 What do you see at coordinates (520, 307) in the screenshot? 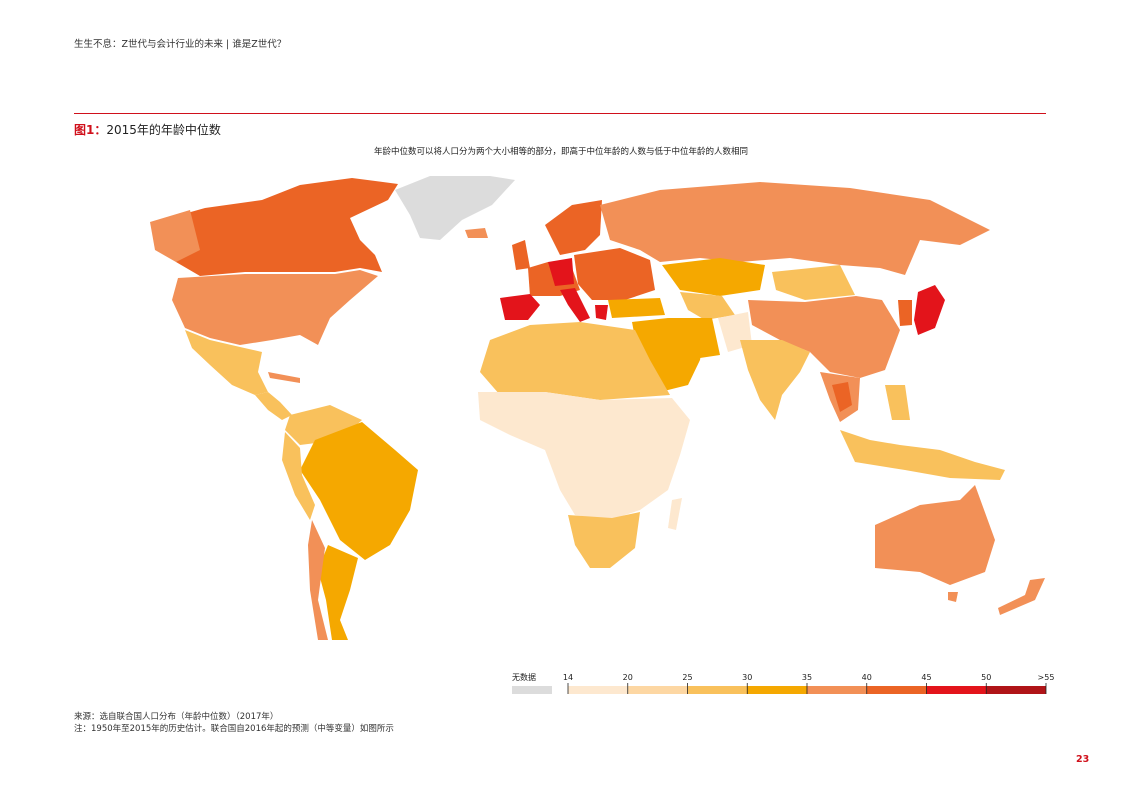
I see `region-iberia` at bounding box center [520, 307].